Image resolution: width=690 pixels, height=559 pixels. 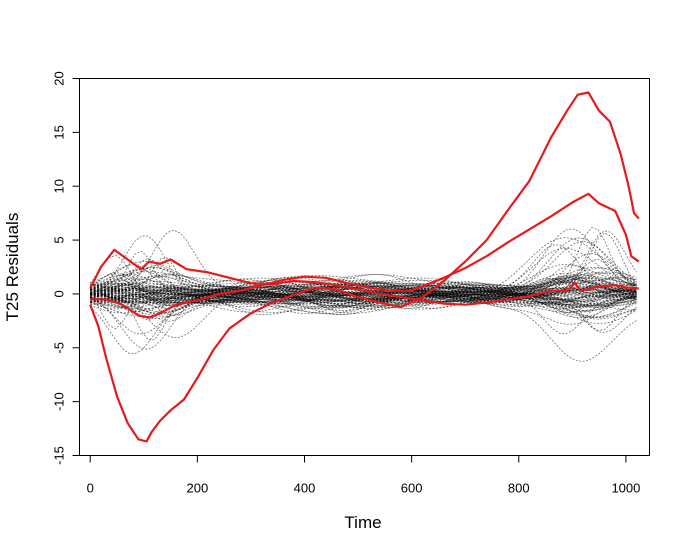 What do you see at coordinates (519, 488) in the screenshot?
I see `x-tick-label: 800` at bounding box center [519, 488].